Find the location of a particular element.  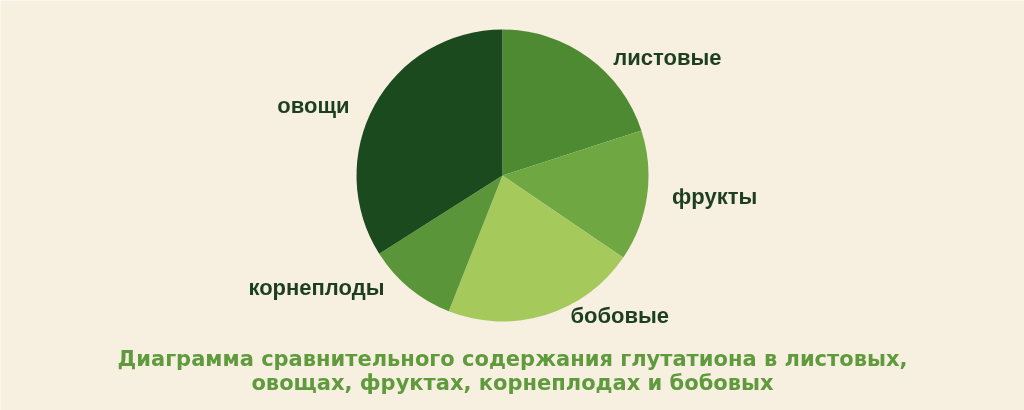

text: Диаграмма сравнительного содержания глутатиона в листовых, овощах, фруктах, корнеплодах и бобовых is located at coordinates (512, 370).